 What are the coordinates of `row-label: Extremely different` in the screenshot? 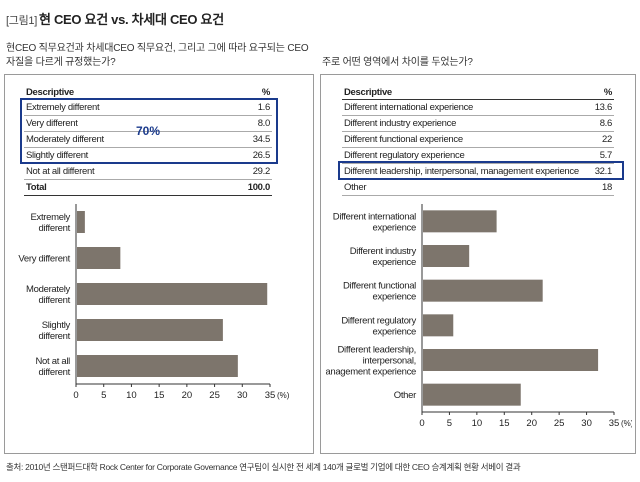 It's located at (118, 107).